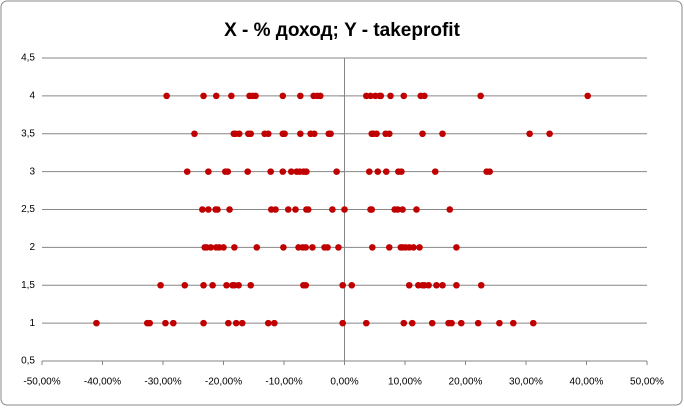  What do you see at coordinates (28, 209) in the screenshot?
I see `y-tick-label: 2,5` at bounding box center [28, 209].